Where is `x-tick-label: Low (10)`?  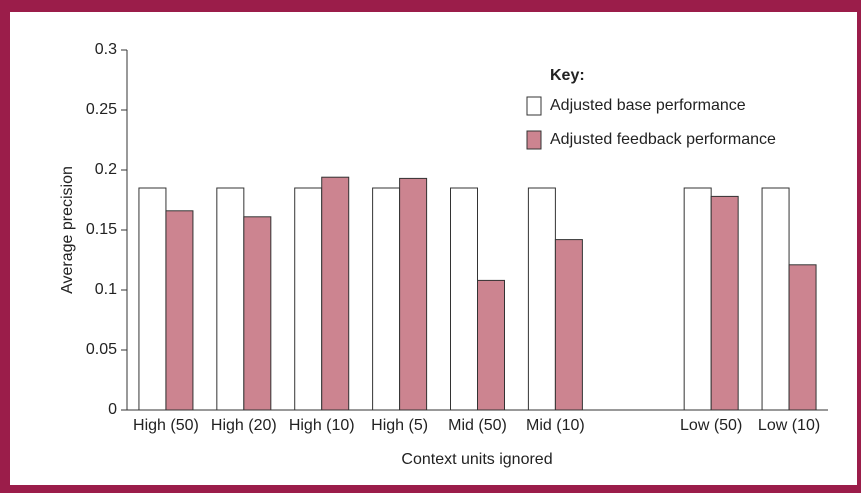 x-tick-label: Low (10) is located at coordinates (789, 425).